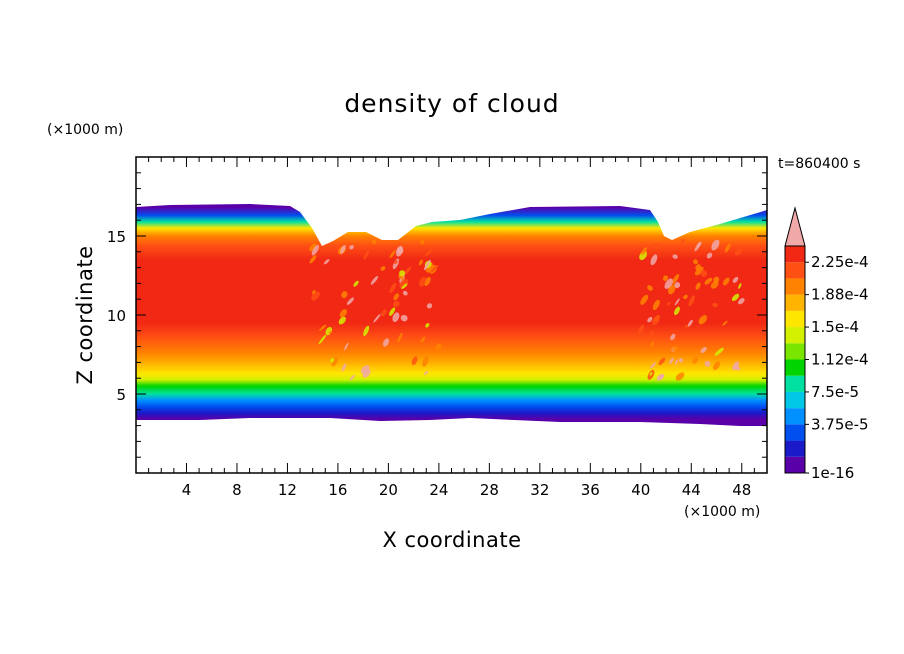 This screenshot has height=654, width=904. I want to click on x-tick-label: 36, so click(590, 490).